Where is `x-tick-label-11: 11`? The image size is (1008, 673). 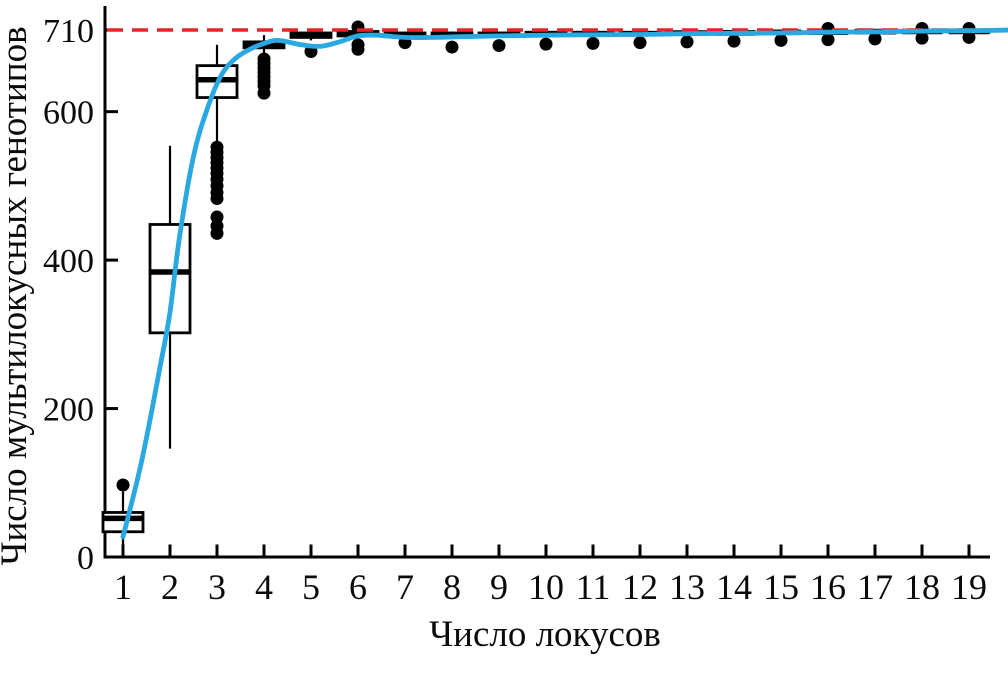 x-tick-label-11: 11 is located at coordinates (593, 587).